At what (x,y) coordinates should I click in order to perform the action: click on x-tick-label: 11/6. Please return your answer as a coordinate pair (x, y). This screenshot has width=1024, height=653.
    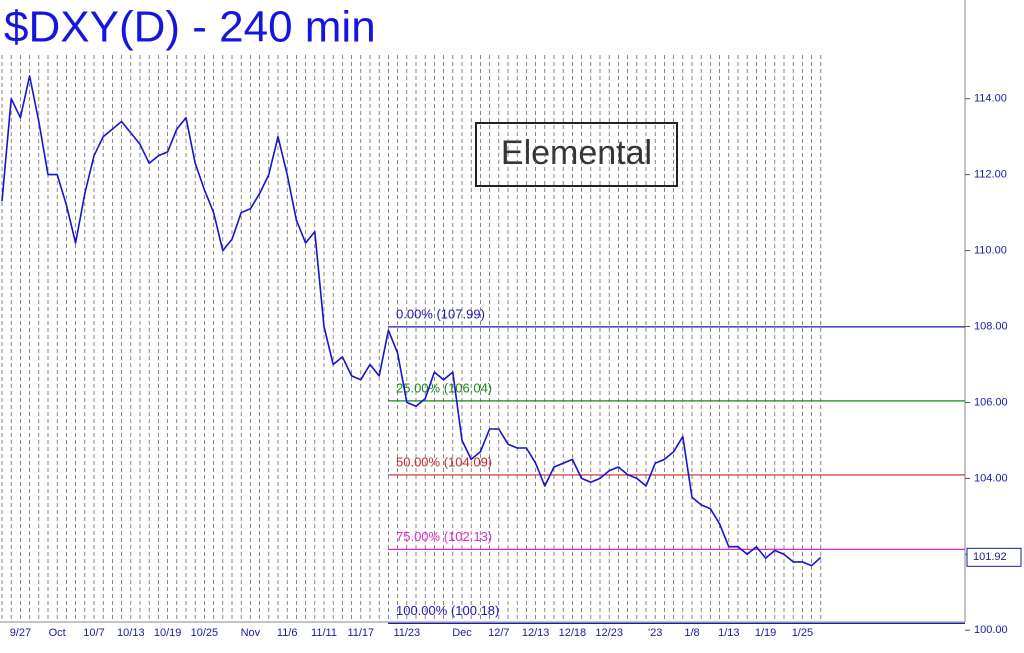
    Looking at the image, I should click on (287, 633).